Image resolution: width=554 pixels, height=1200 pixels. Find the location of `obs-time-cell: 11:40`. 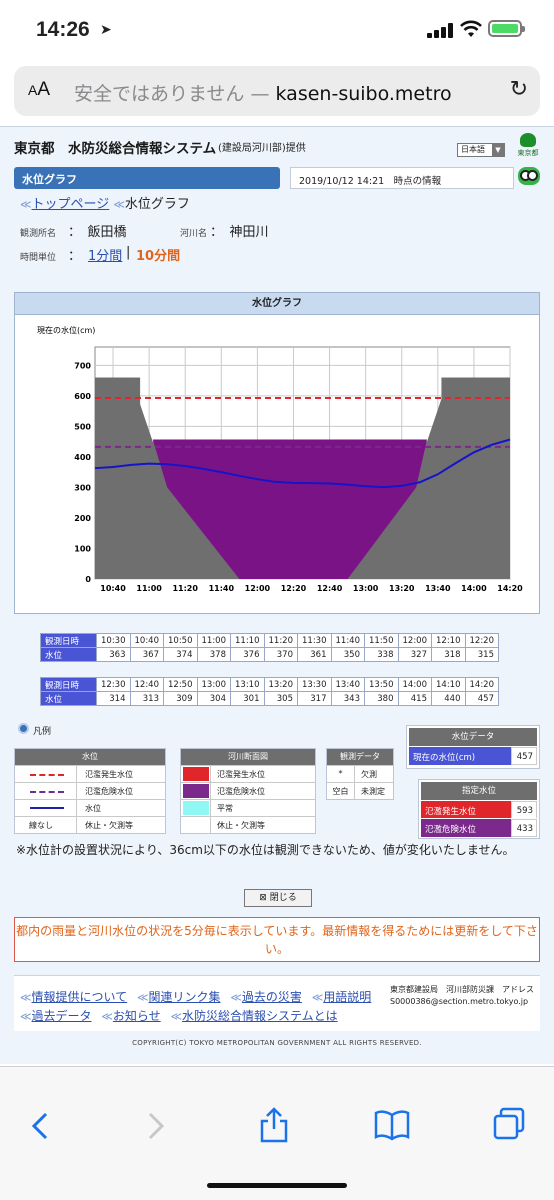

obs-time-cell: 11:40 is located at coordinates (347, 640).